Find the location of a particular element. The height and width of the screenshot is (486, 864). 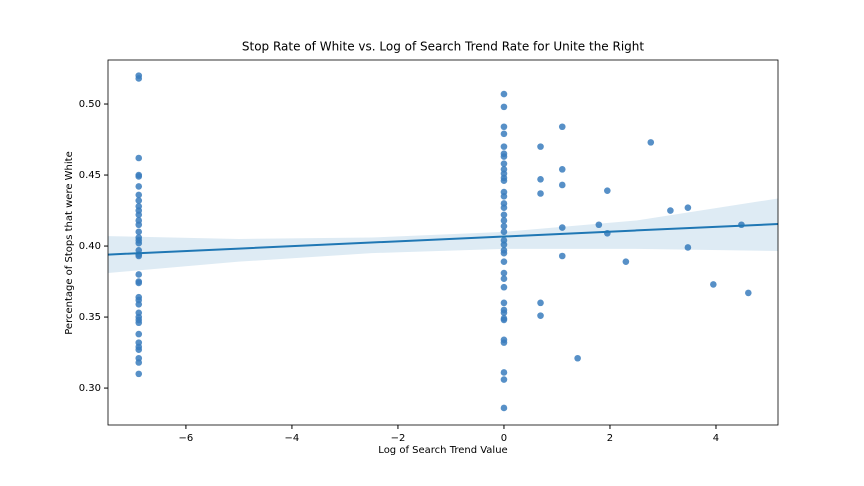

regression-line is located at coordinates (443, 239).